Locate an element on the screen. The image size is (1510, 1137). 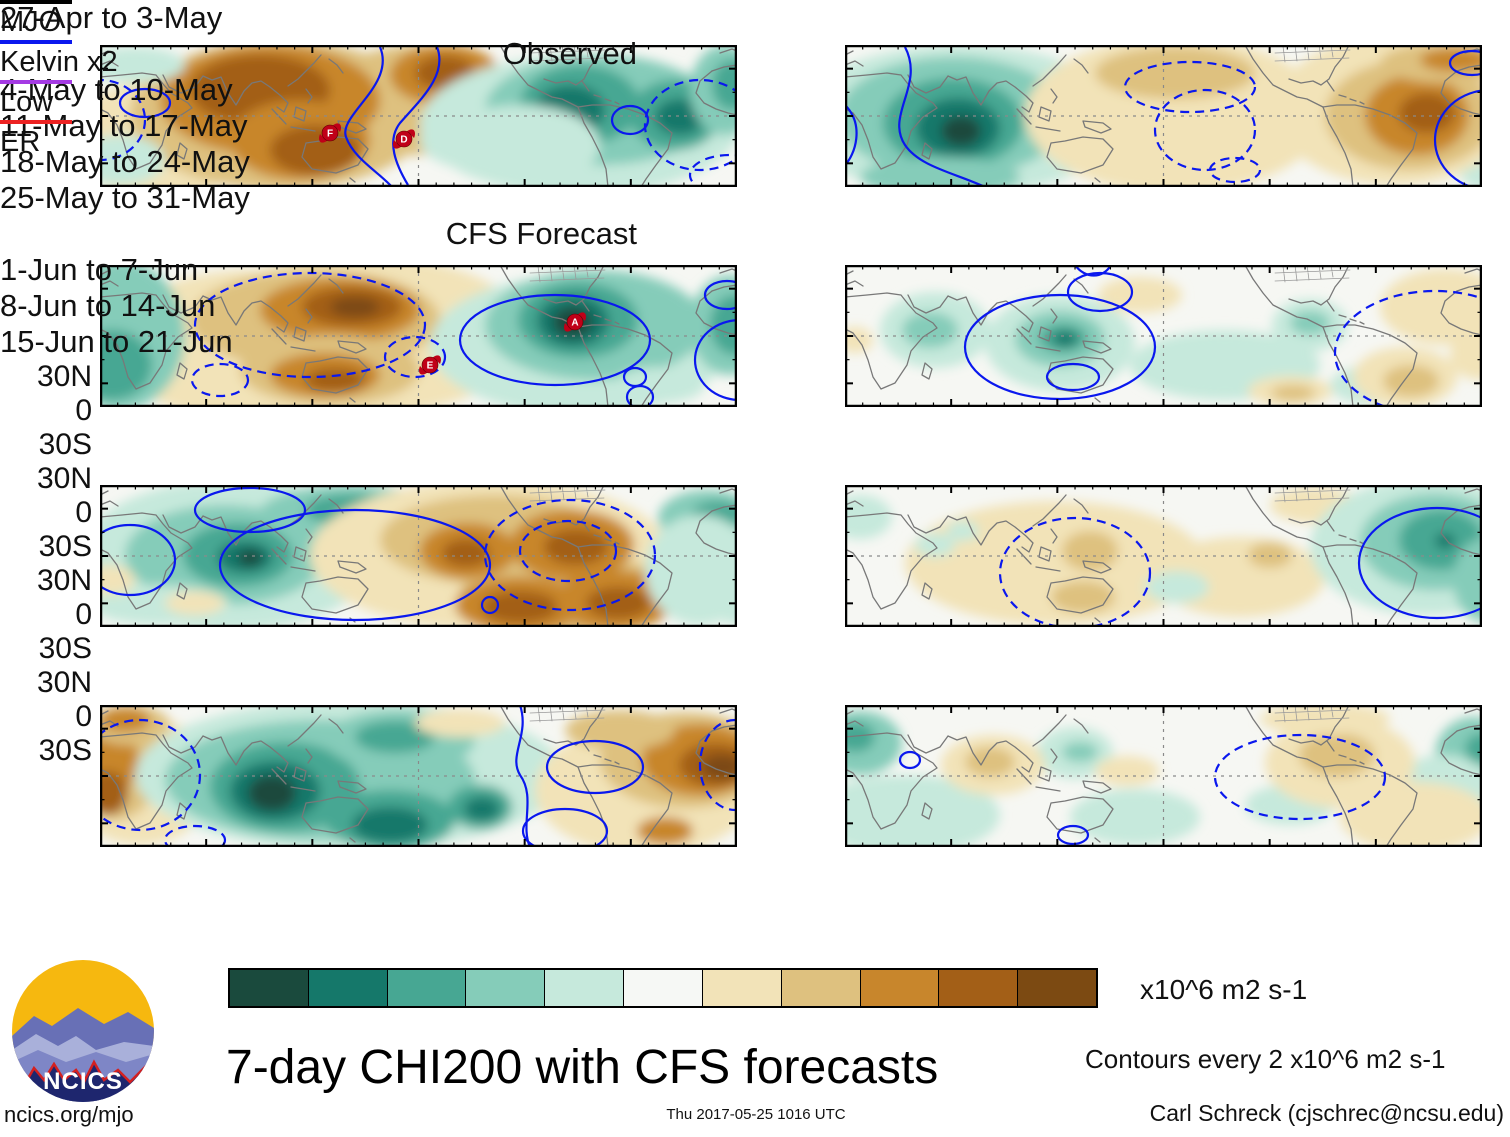
panel-title: 18-May to 24-May is located at coordinates (125, 161).